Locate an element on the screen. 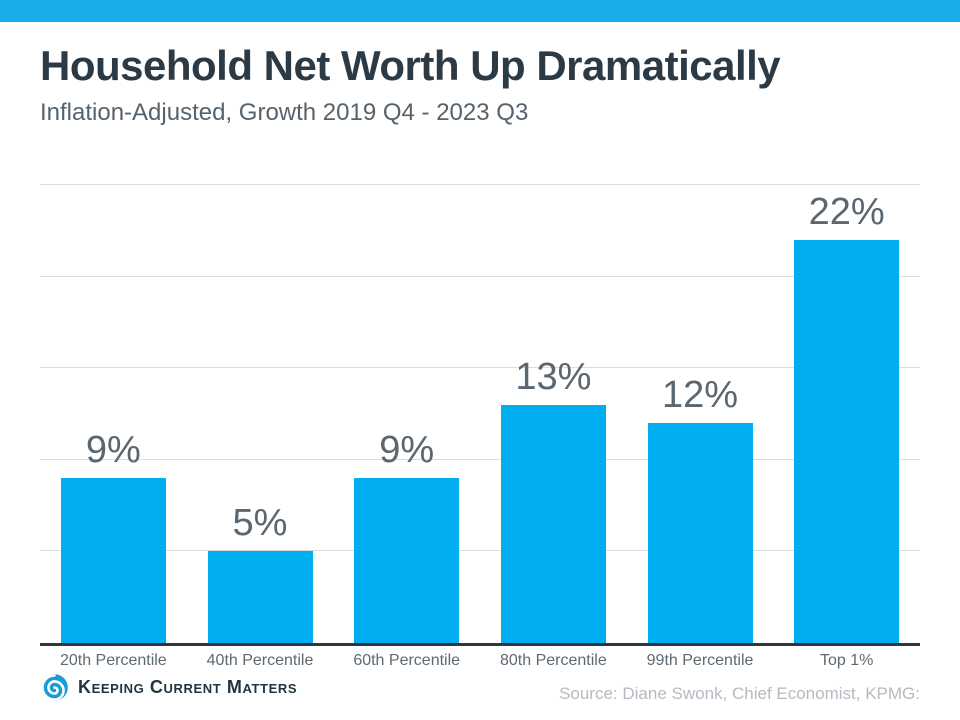  page-title: Household Net Worth Up Dramatically is located at coordinates (410, 65).